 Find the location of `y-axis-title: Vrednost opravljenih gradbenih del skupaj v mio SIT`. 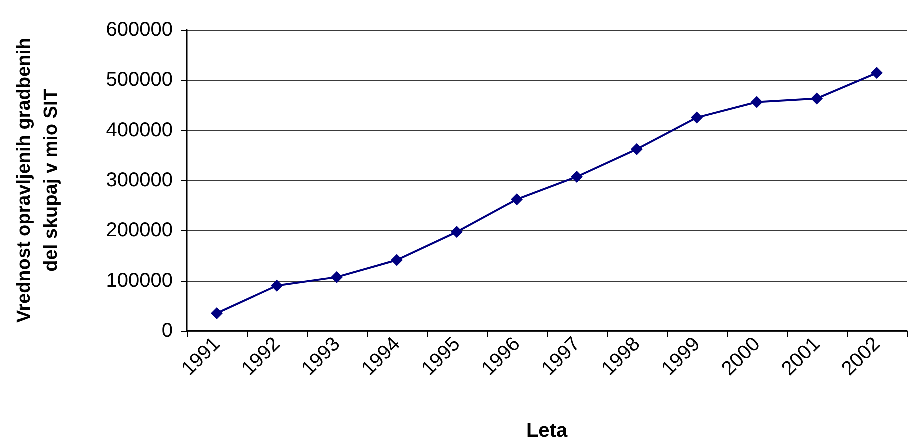

y-axis-title: Vrednost opravljenih gradbenih del skupaj v mio SIT is located at coordinates (38, 181).